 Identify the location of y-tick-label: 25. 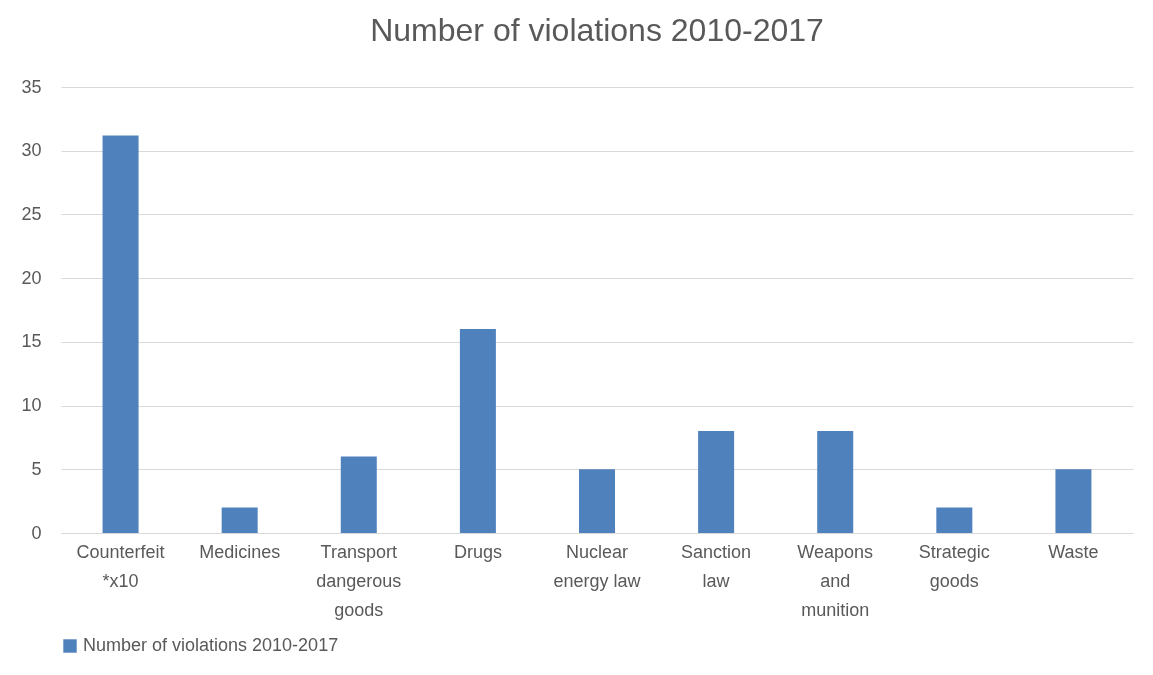
(31, 213).